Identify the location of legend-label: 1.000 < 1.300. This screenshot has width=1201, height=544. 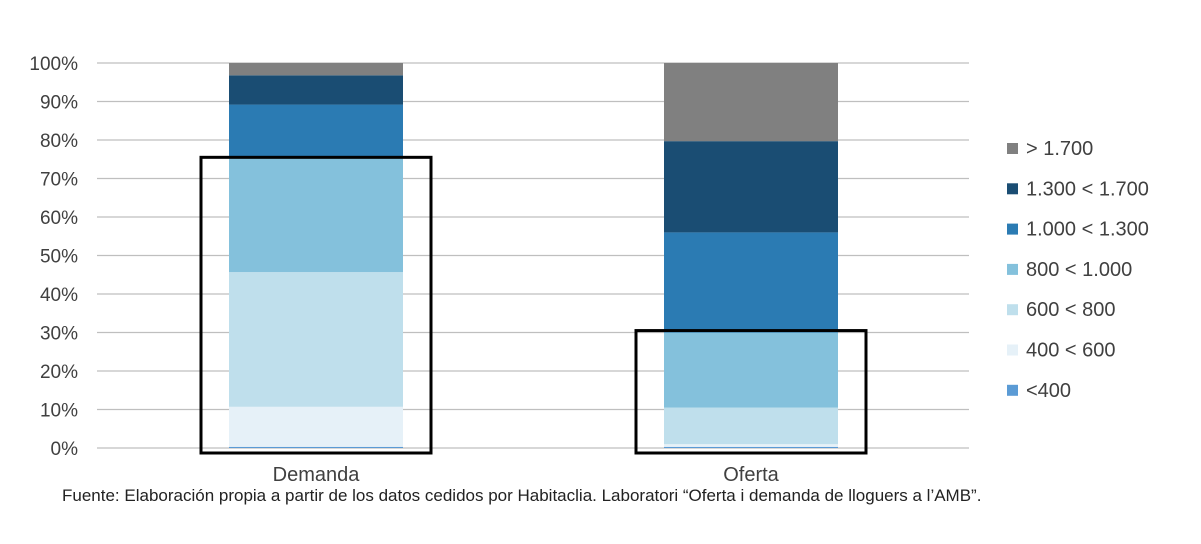
(1087, 230).